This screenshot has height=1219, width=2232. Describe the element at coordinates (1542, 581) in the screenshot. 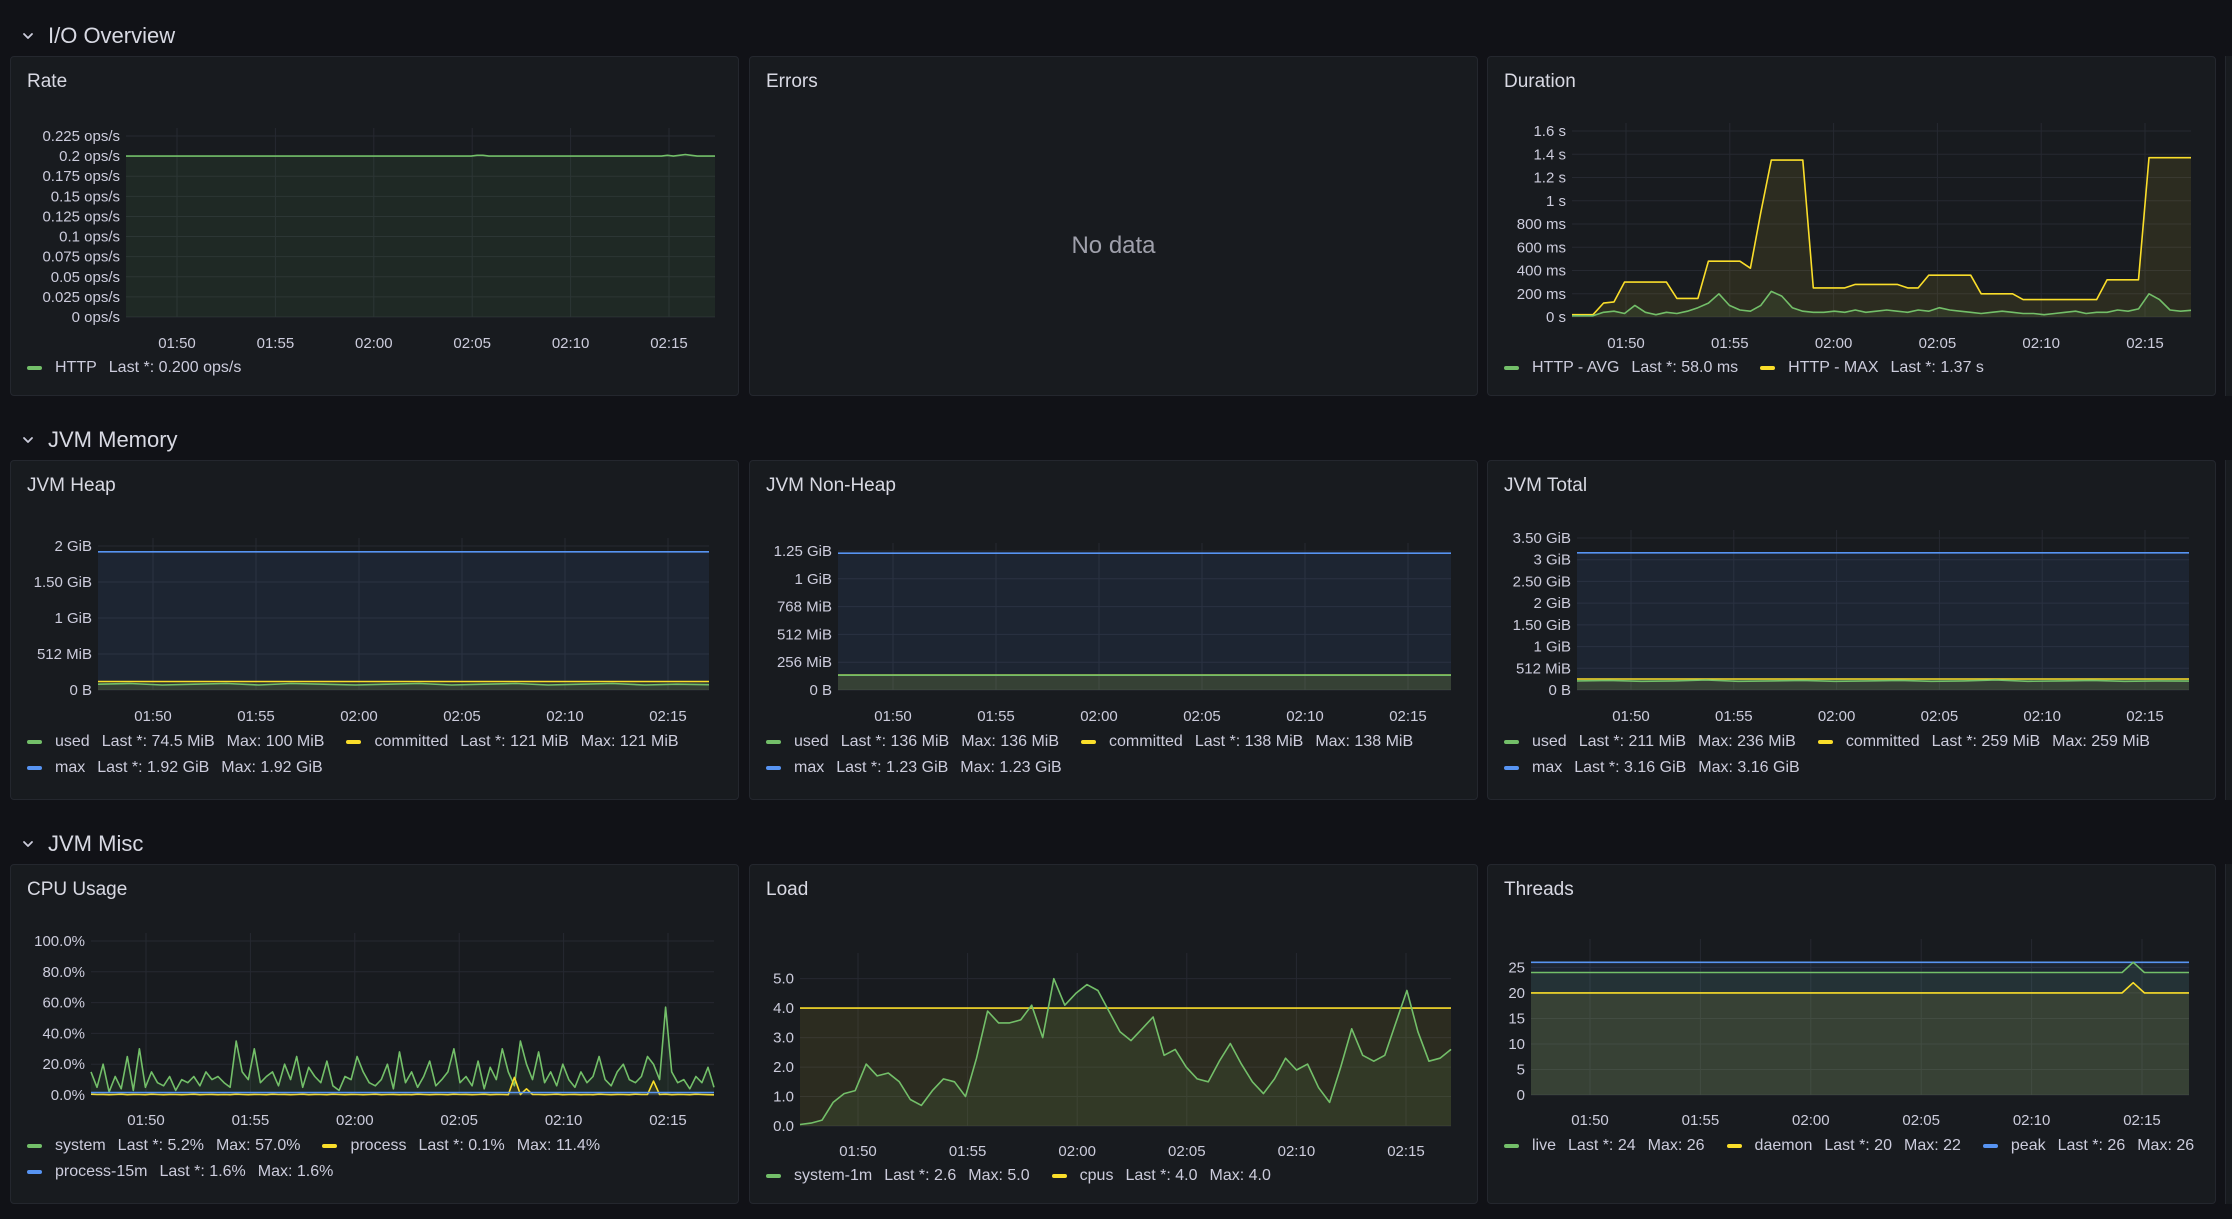

I see `y-tick-label: 2.50 GiB` at that location.